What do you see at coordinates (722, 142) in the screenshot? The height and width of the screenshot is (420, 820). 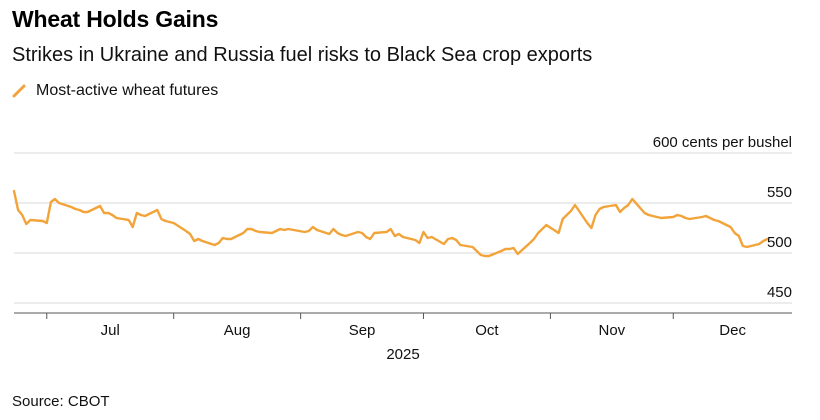 I see `y-unit-label: 600 cents per bushel` at bounding box center [722, 142].